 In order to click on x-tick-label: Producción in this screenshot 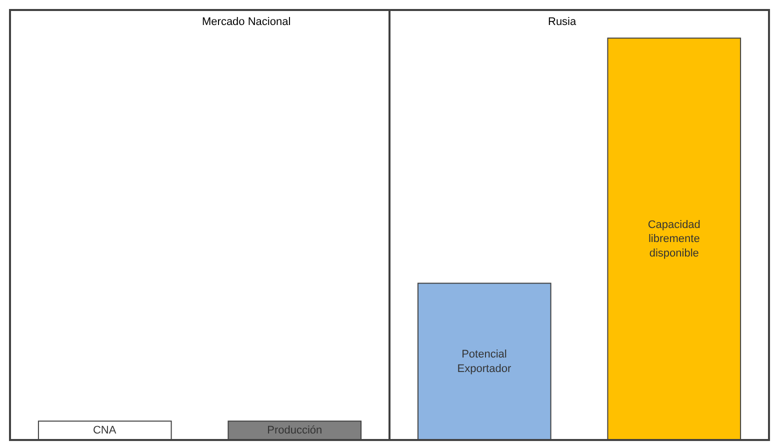, I will do `click(294, 430)`.